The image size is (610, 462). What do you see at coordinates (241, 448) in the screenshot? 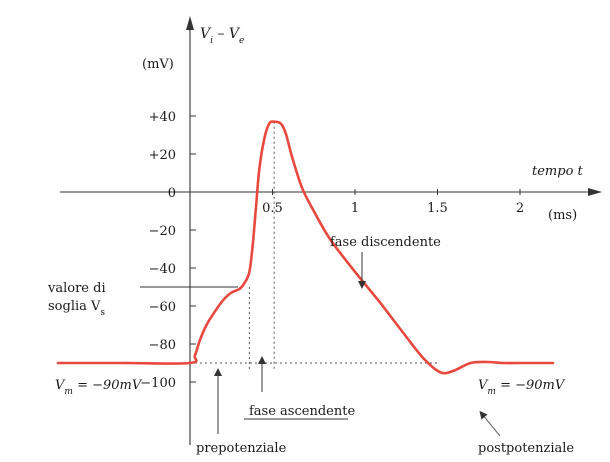
I see `prepotenziale-label: prepotenziale` at bounding box center [241, 448].